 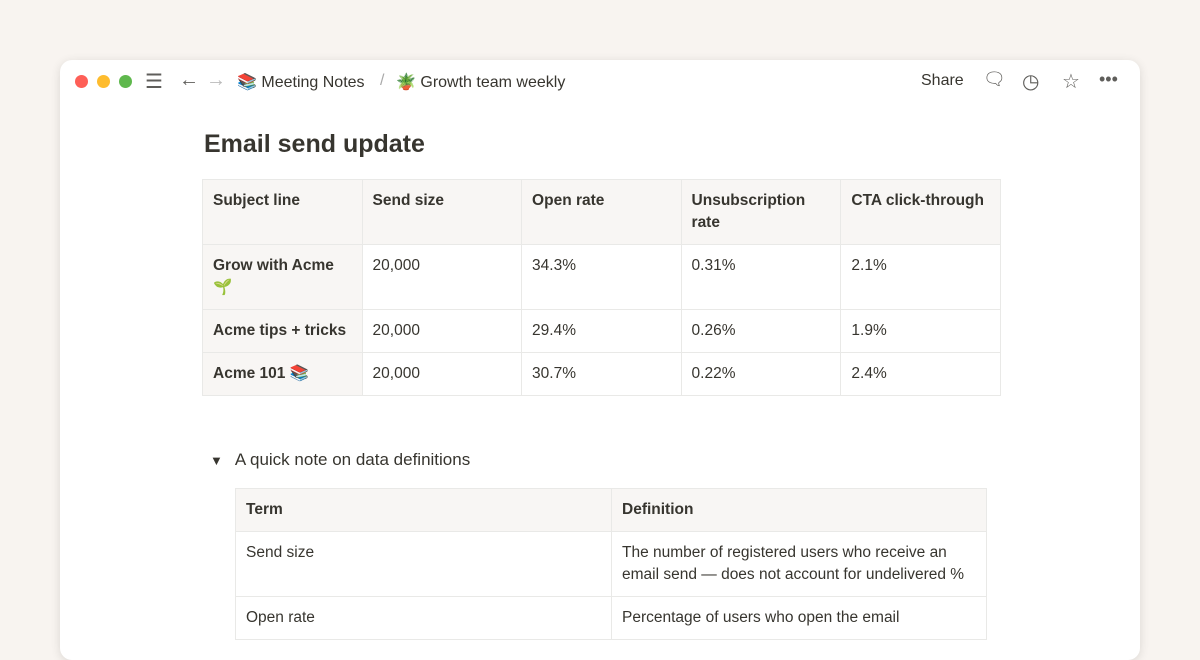 I want to click on table-cell: Open rate, so click(x=423, y=618).